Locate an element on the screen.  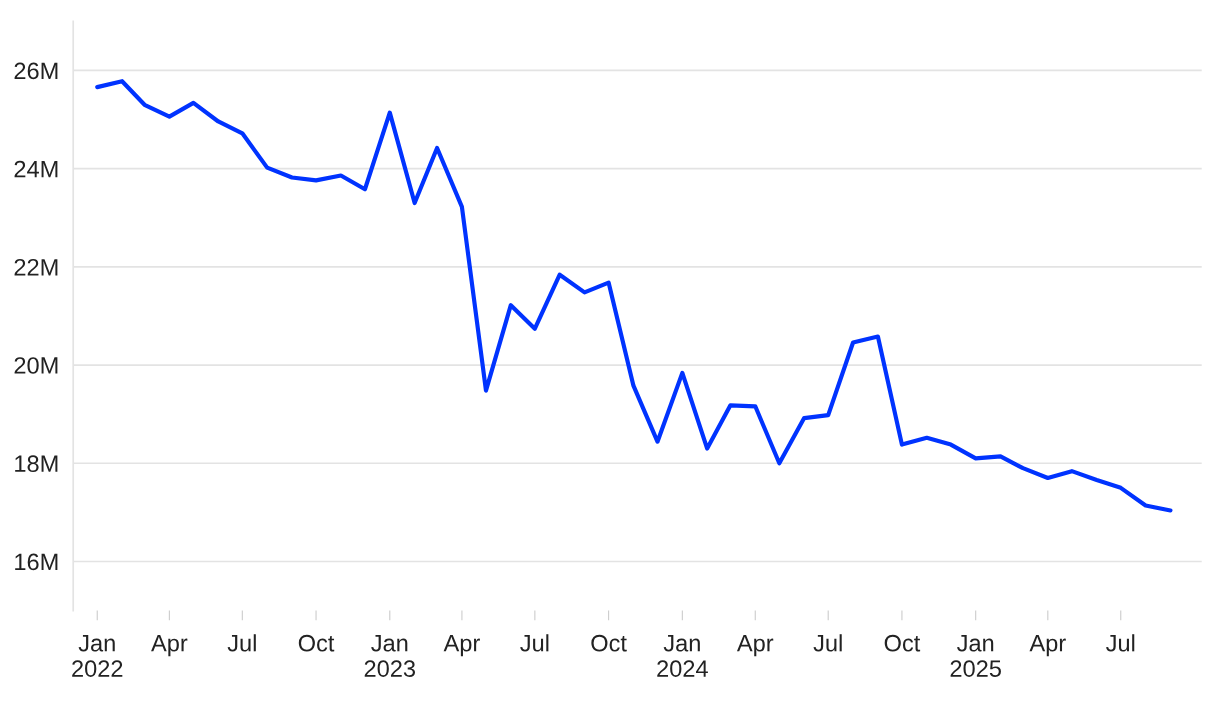
y-tick-label: 24M is located at coordinates (36, 169).